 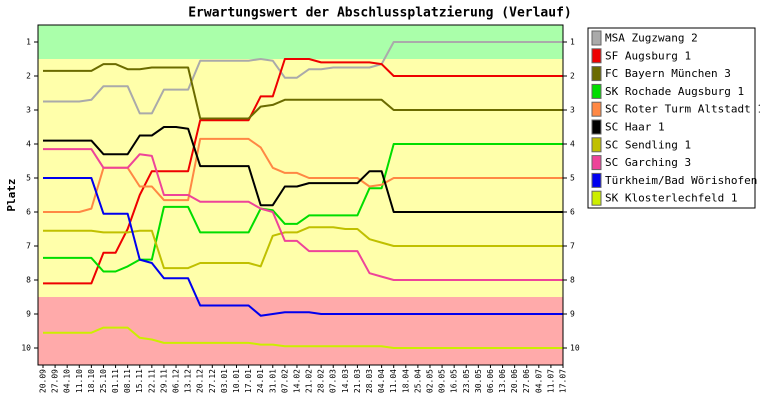 I want to click on y-tick-label: 4, so click(x=28, y=144).